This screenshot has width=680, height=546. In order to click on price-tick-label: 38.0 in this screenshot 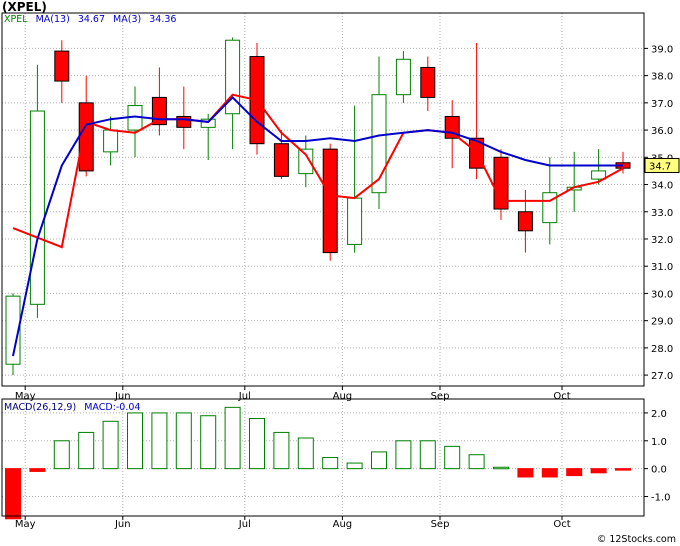, I will do `click(662, 77)`.